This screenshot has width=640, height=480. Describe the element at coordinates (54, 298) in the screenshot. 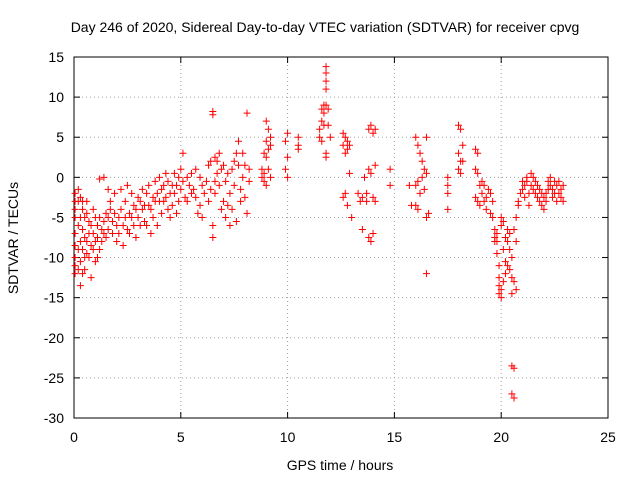

I see `y-tick-label: -15` at that location.